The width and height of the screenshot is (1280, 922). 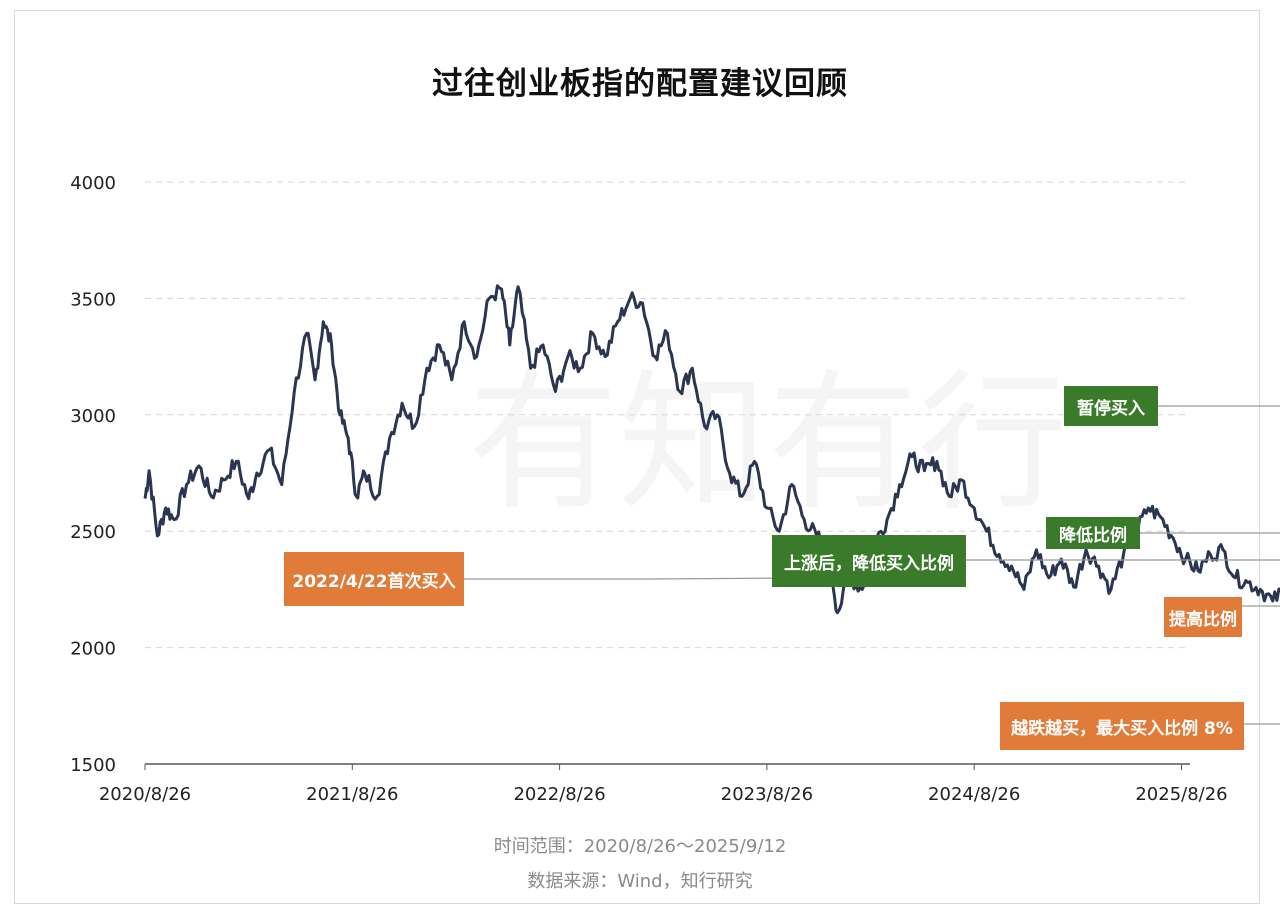 I want to click on y-tick-label: 1500, so click(x=93, y=765).